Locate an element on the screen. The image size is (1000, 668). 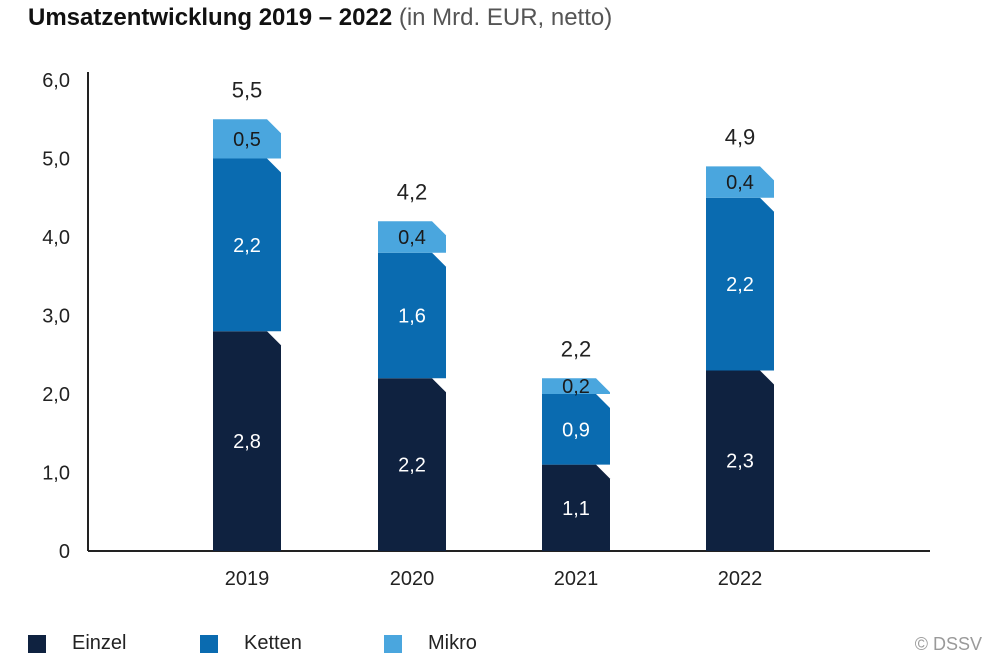
bar-value-label-einzel: 1,1 is located at coordinates (576, 509).